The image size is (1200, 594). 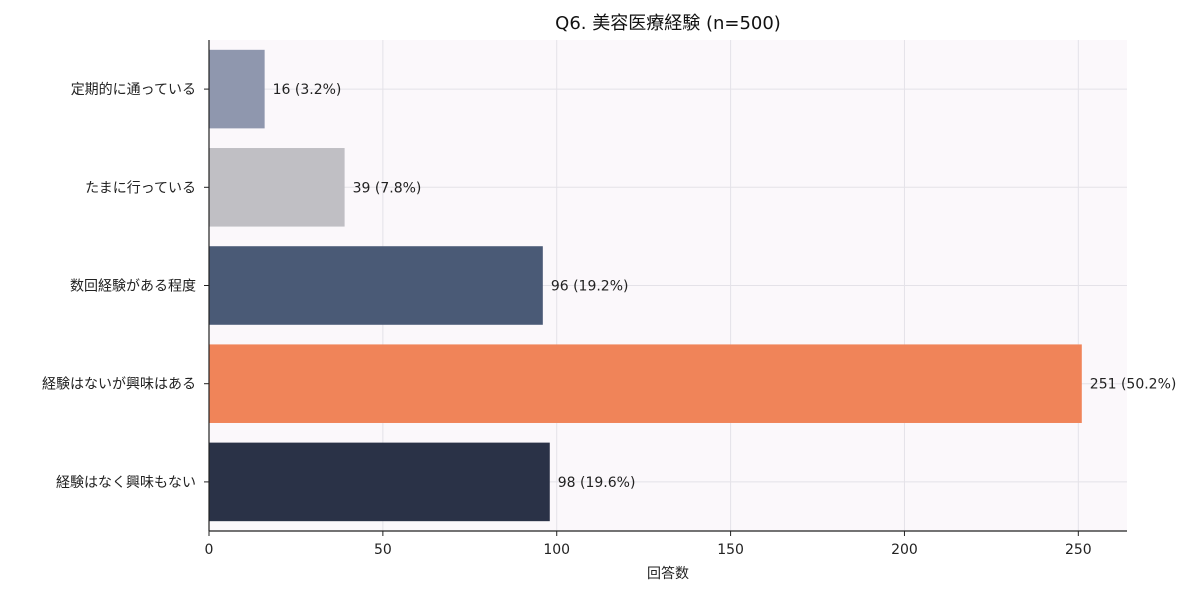 What do you see at coordinates (648, 544) in the screenshot?
I see `x-tick-labels: 0 50 100 150 200 250` at bounding box center [648, 544].